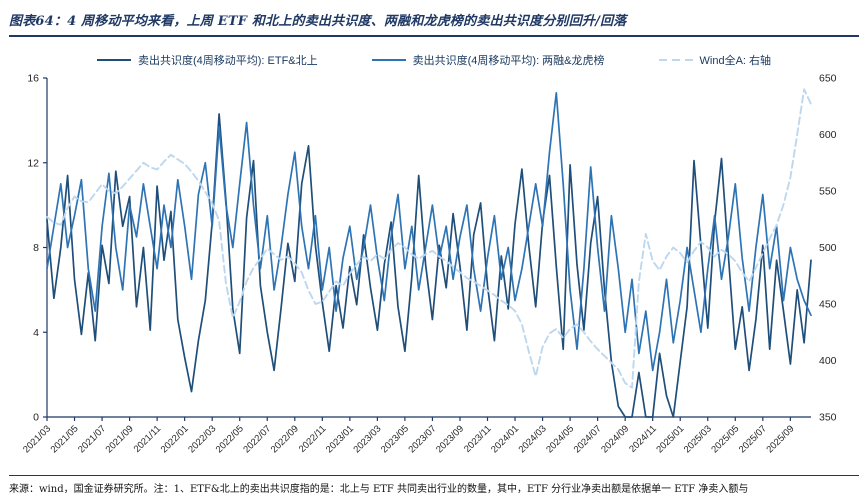 This screenshot has width=868, height=499. Describe the element at coordinates (588, 439) in the screenshot. I see `svg-text: 2024/07` at that location.